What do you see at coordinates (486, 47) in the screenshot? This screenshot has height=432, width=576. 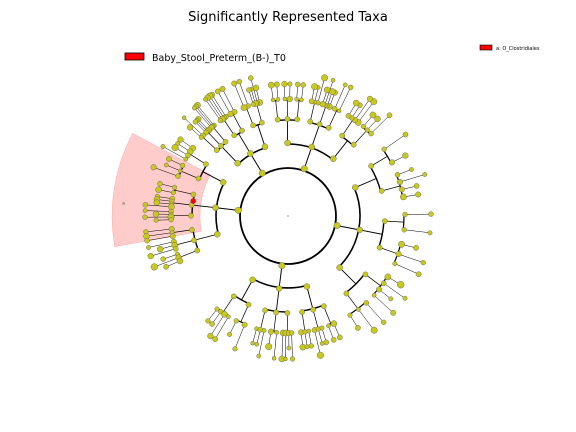 I see `clade-legend-swatch` at bounding box center [486, 47].